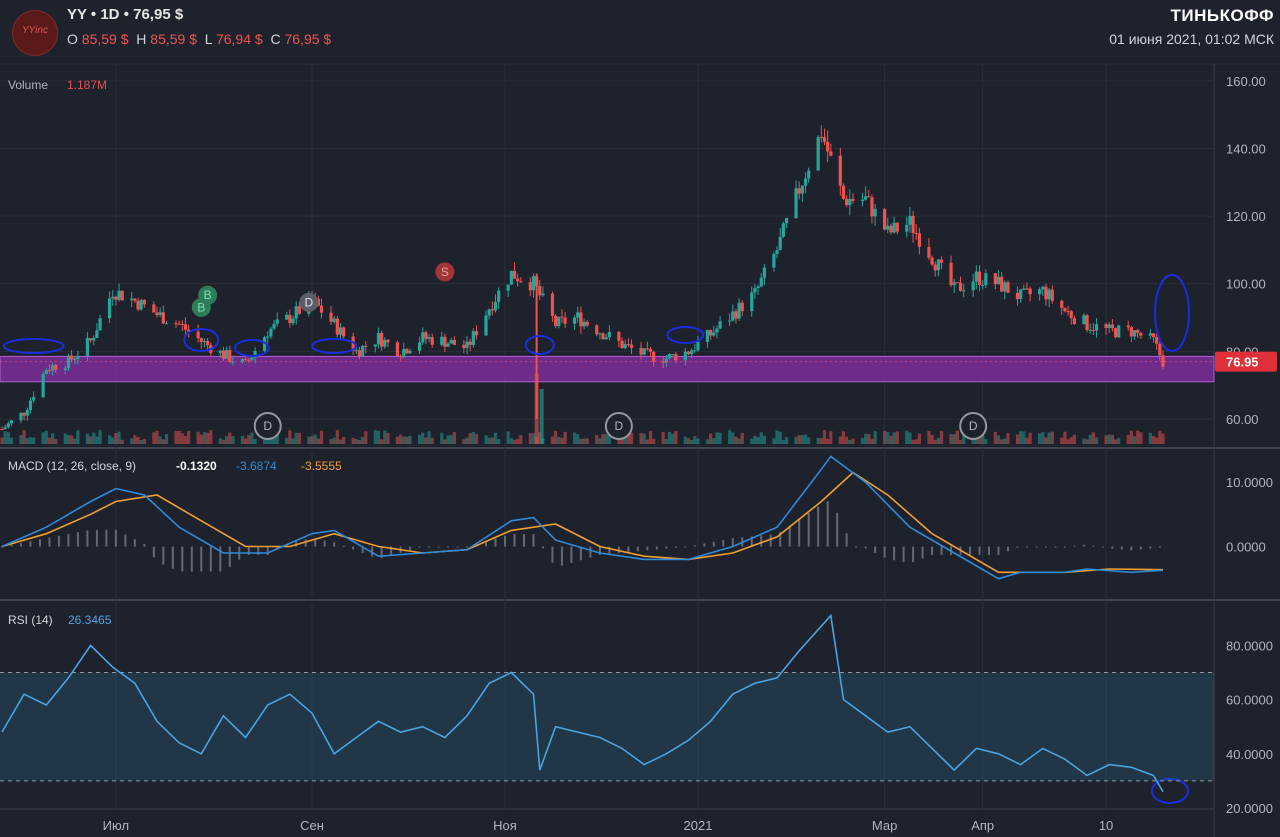  What do you see at coordinates (174, 39) in the screenshot?
I see `ohlc-value-high: 85,59 $` at bounding box center [174, 39].